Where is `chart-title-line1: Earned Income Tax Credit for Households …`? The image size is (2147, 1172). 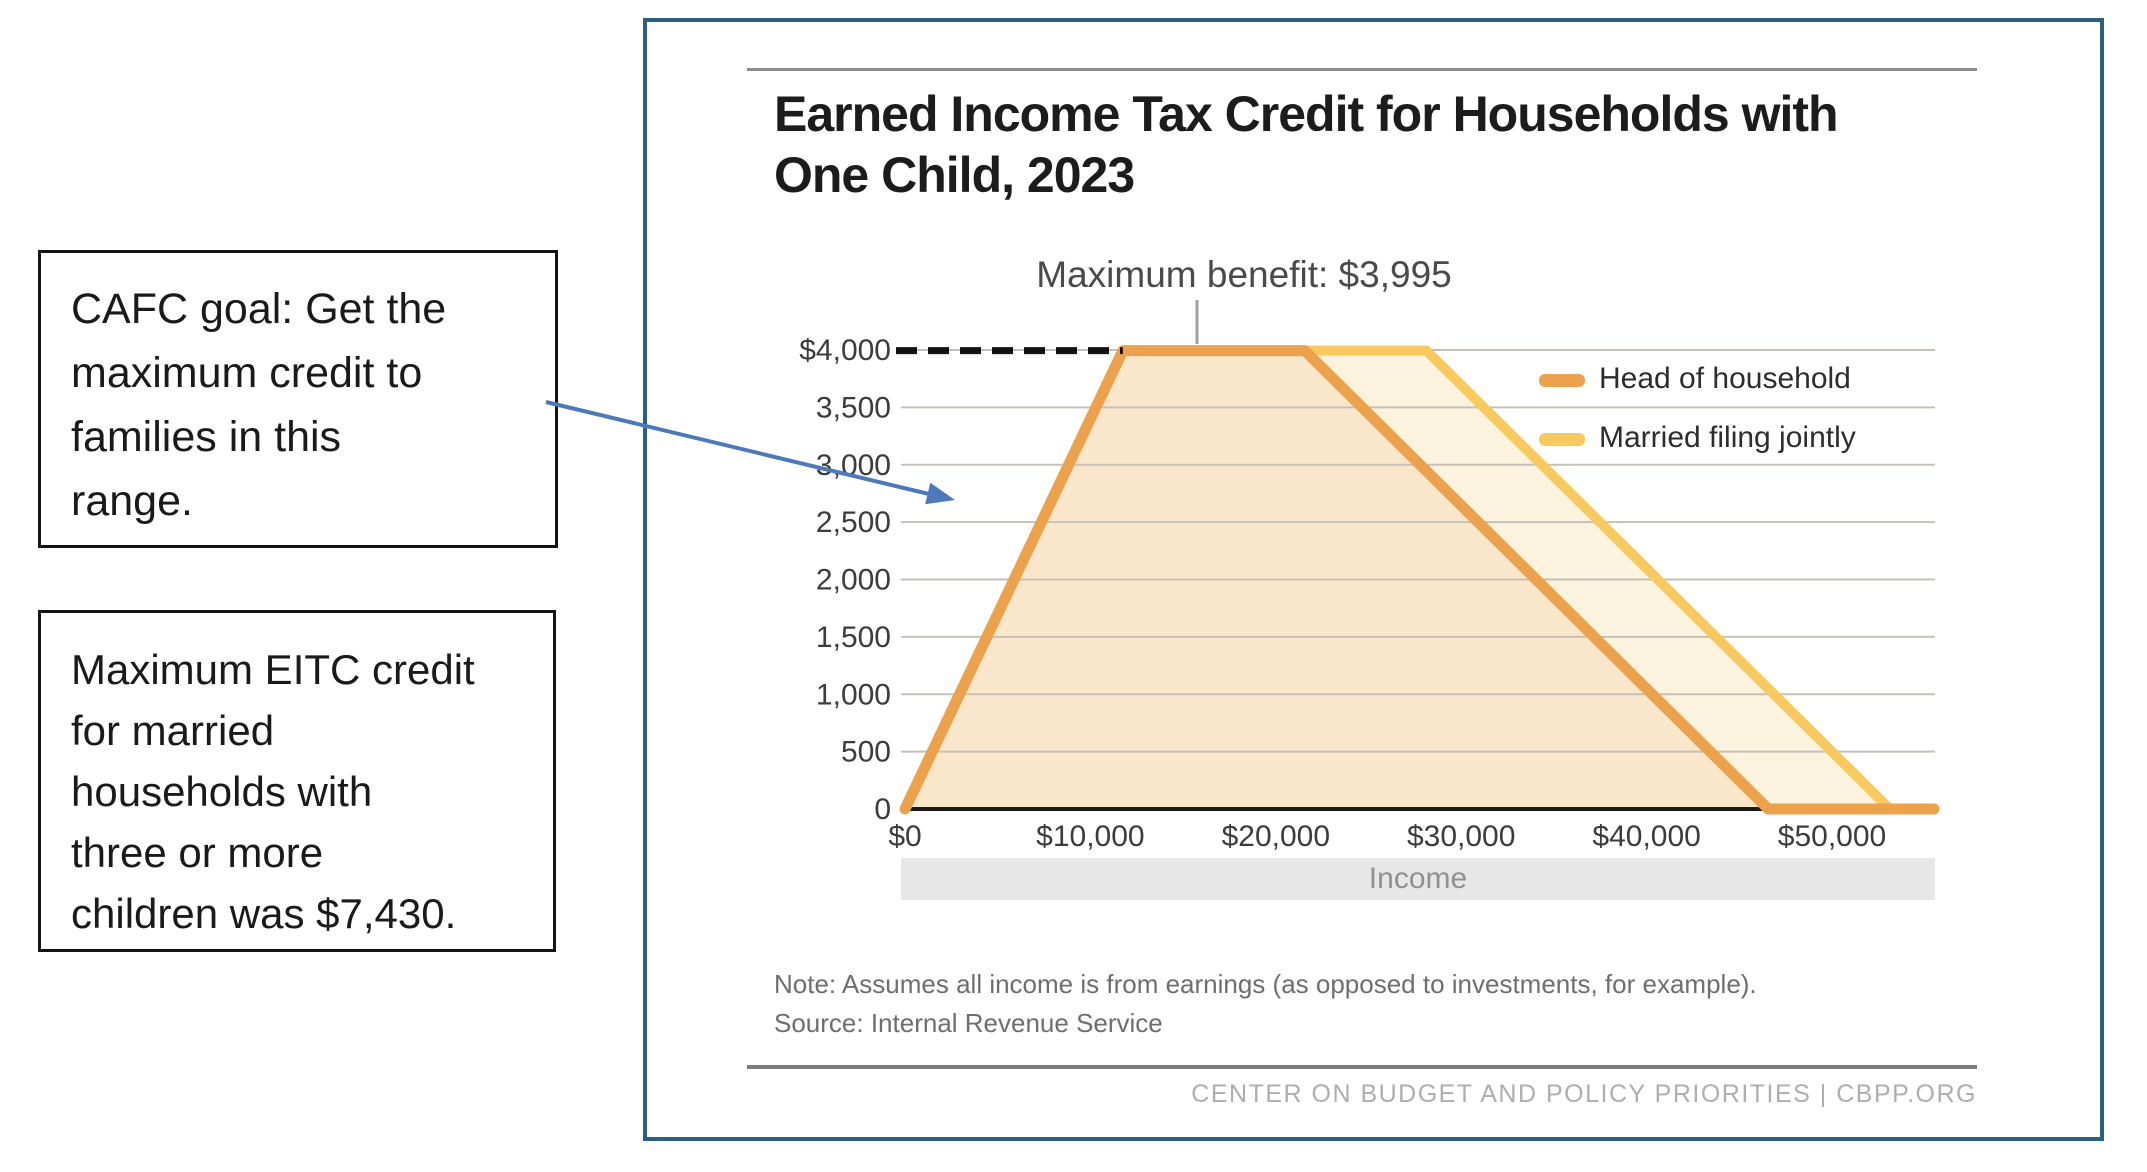 chart-title-line1: Earned Income Tax Credit for Households … is located at coordinates (1306, 114).